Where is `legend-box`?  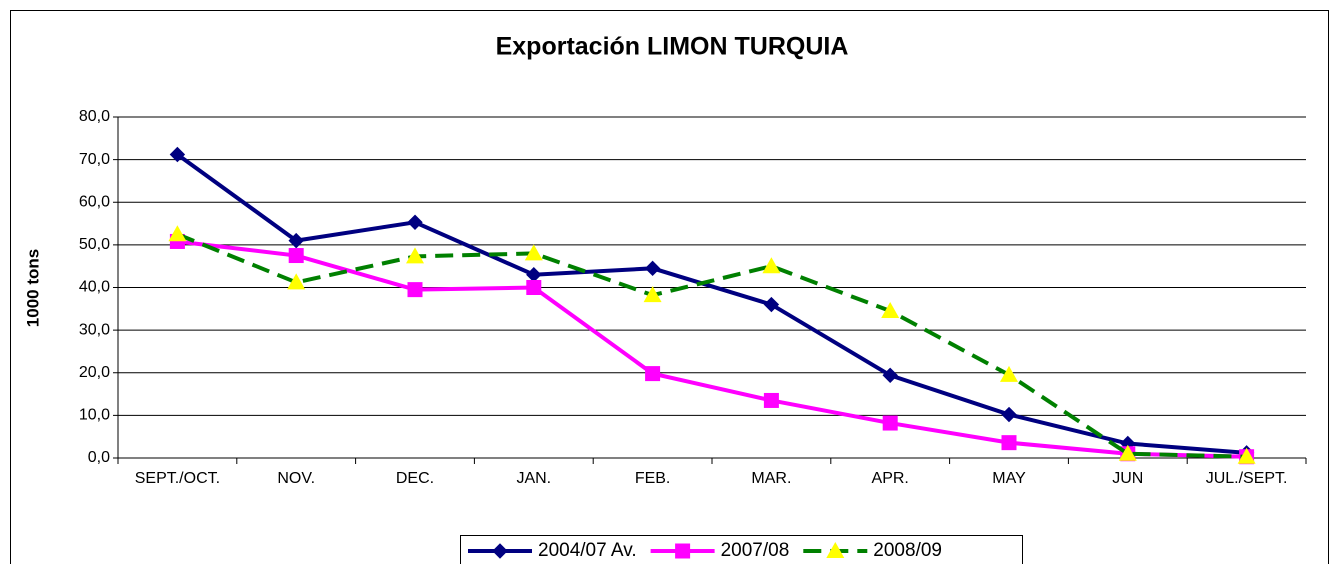 legend-box is located at coordinates (741, 549).